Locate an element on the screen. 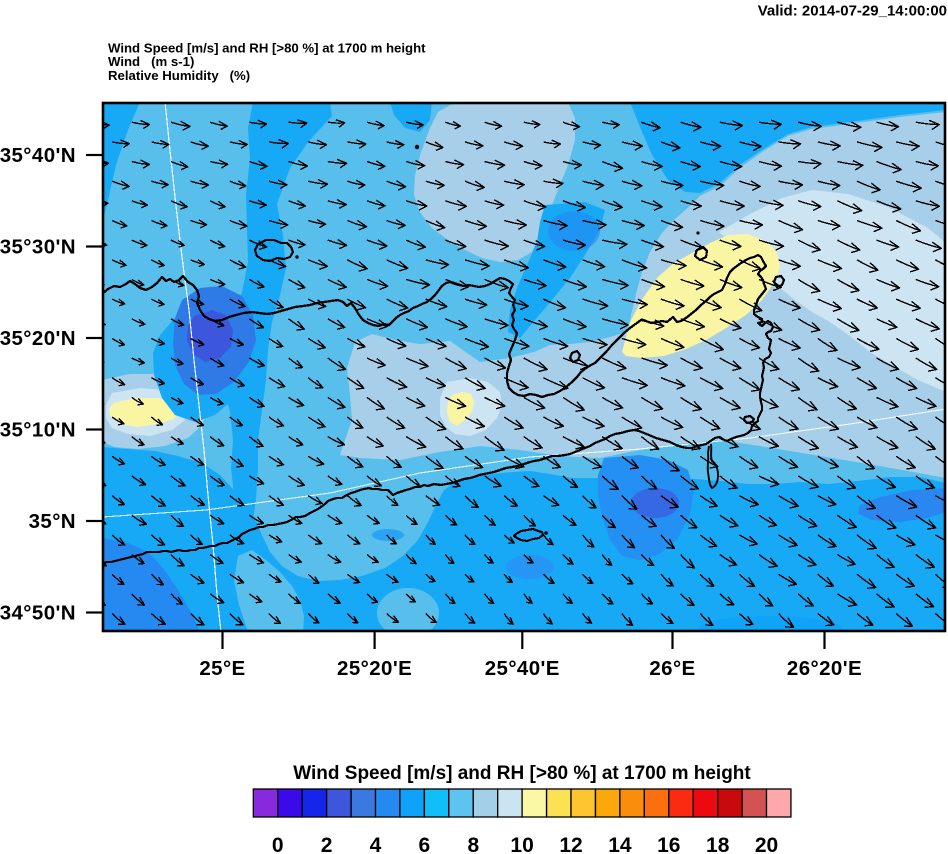 The height and width of the screenshot is (854, 948). svg-text: 18 is located at coordinates (718, 844).